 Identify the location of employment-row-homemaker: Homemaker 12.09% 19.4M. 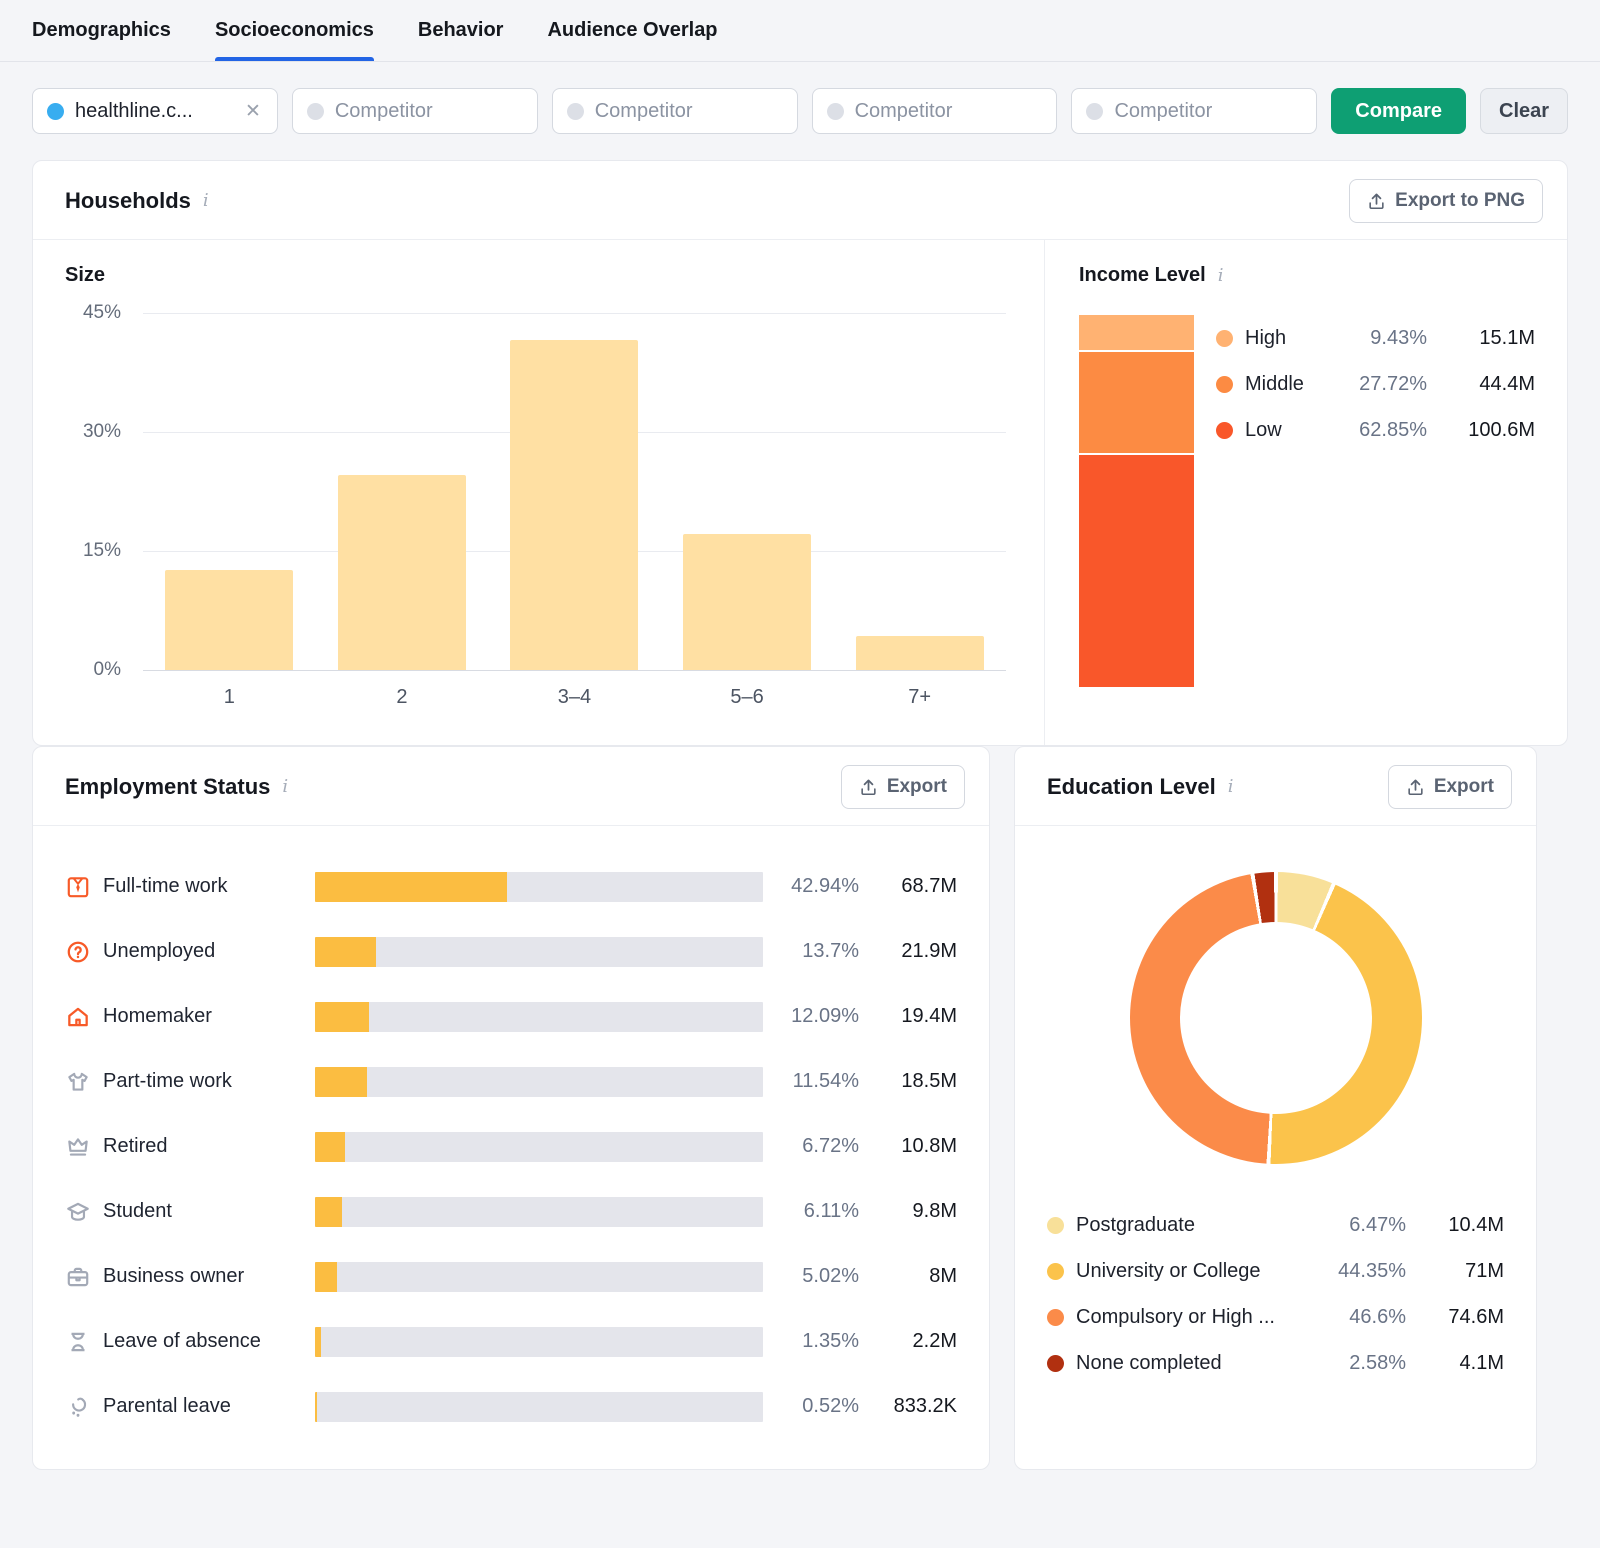
(511, 1016).